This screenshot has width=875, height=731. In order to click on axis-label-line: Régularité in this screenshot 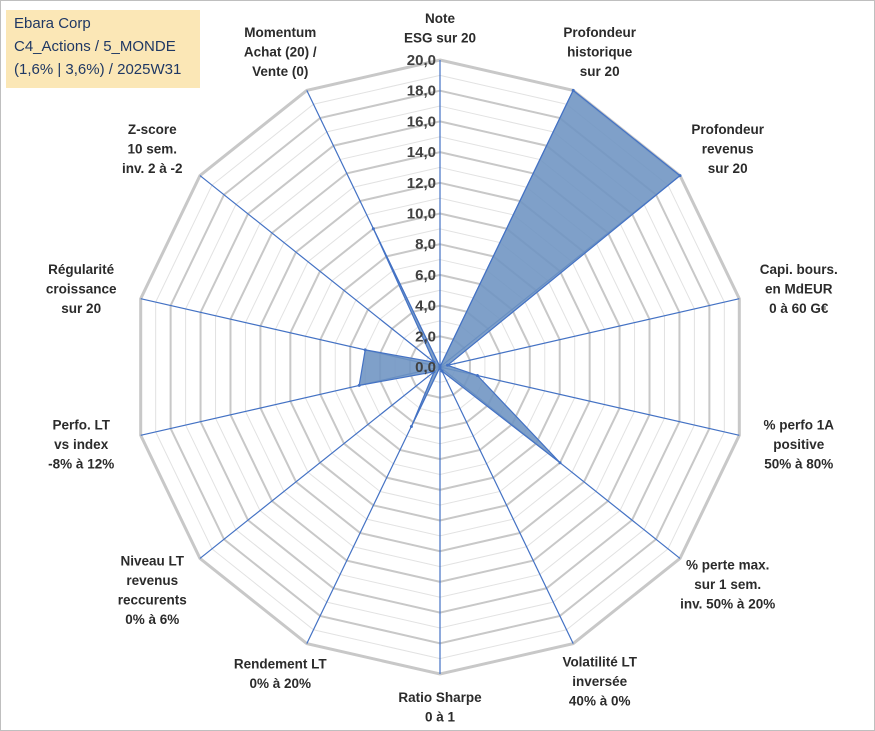, I will do `click(81, 269)`.